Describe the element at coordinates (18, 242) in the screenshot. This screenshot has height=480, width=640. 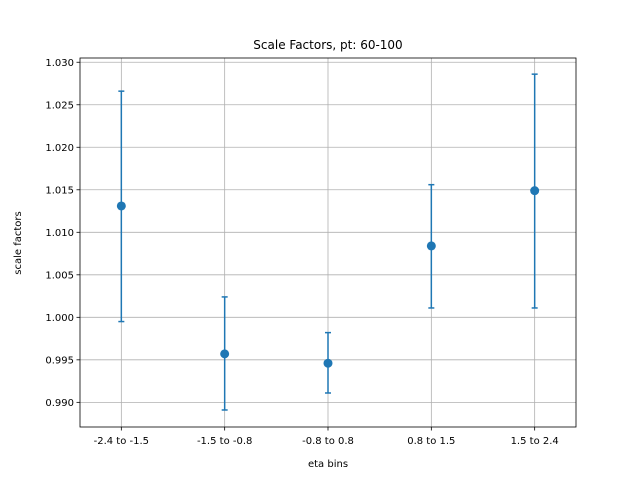
I see `y-axis-label: scale factors` at that location.